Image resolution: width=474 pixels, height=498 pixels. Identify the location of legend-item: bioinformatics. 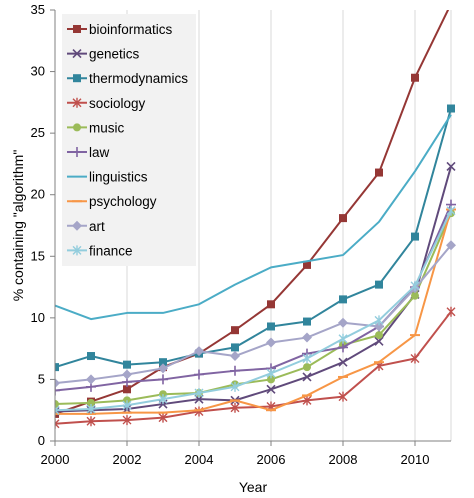
(120, 29).